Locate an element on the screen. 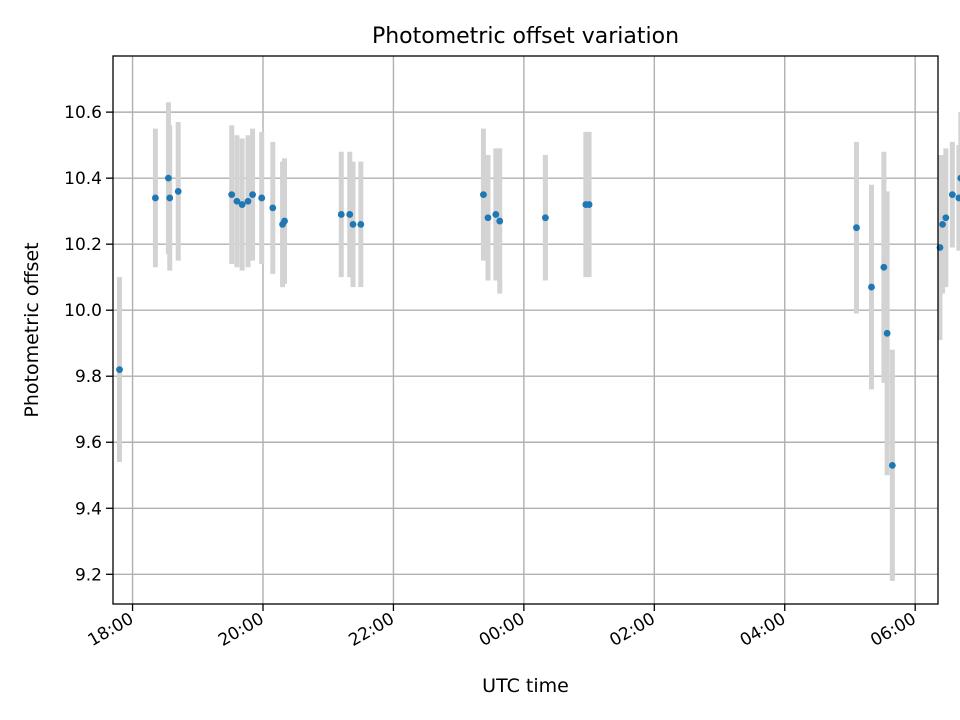 This screenshot has width=960, height=720. y-tick-label: 9.6 is located at coordinates (88, 443).